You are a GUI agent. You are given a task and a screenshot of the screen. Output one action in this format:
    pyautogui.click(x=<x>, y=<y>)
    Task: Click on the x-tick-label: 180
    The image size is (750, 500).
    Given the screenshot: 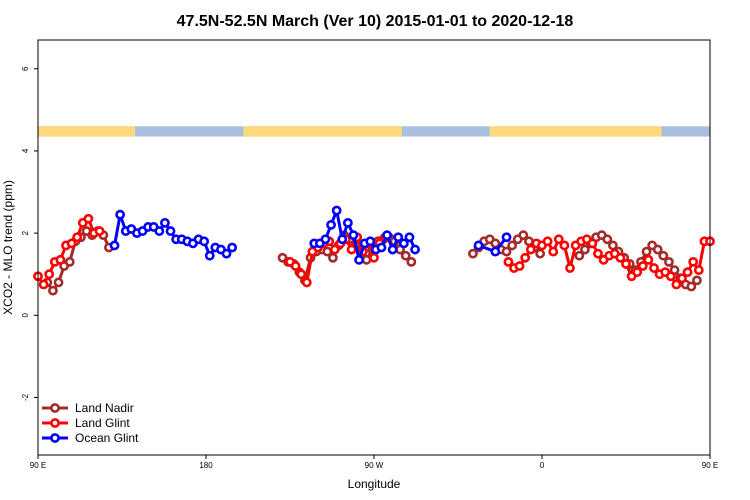 What is the action you would take?
    pyautogui.click(x=206, y=465)
    